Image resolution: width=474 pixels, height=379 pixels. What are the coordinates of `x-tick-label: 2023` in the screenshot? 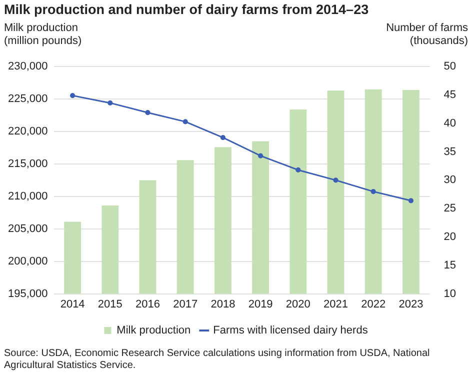 It's located at (411, 304).